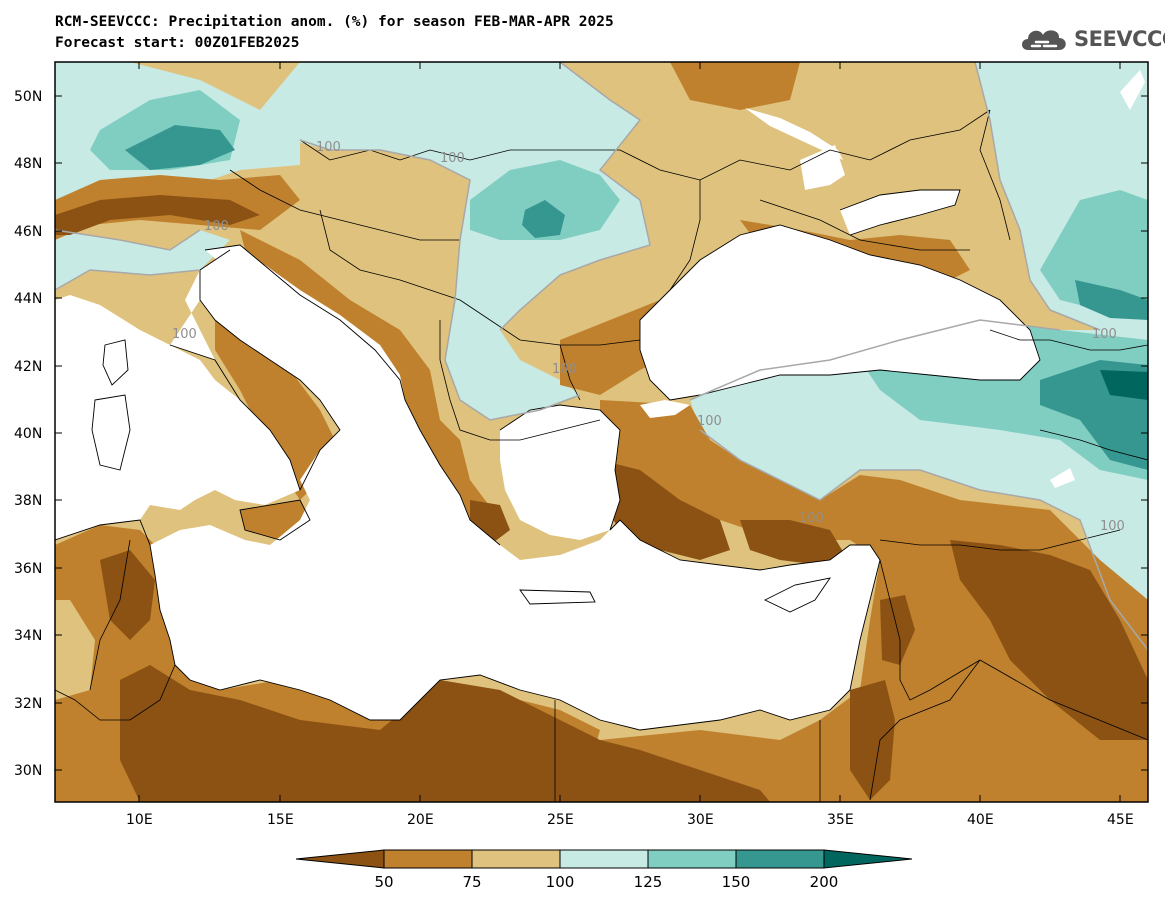  I want to click on lon-label: 45E, so click(1120, 820).